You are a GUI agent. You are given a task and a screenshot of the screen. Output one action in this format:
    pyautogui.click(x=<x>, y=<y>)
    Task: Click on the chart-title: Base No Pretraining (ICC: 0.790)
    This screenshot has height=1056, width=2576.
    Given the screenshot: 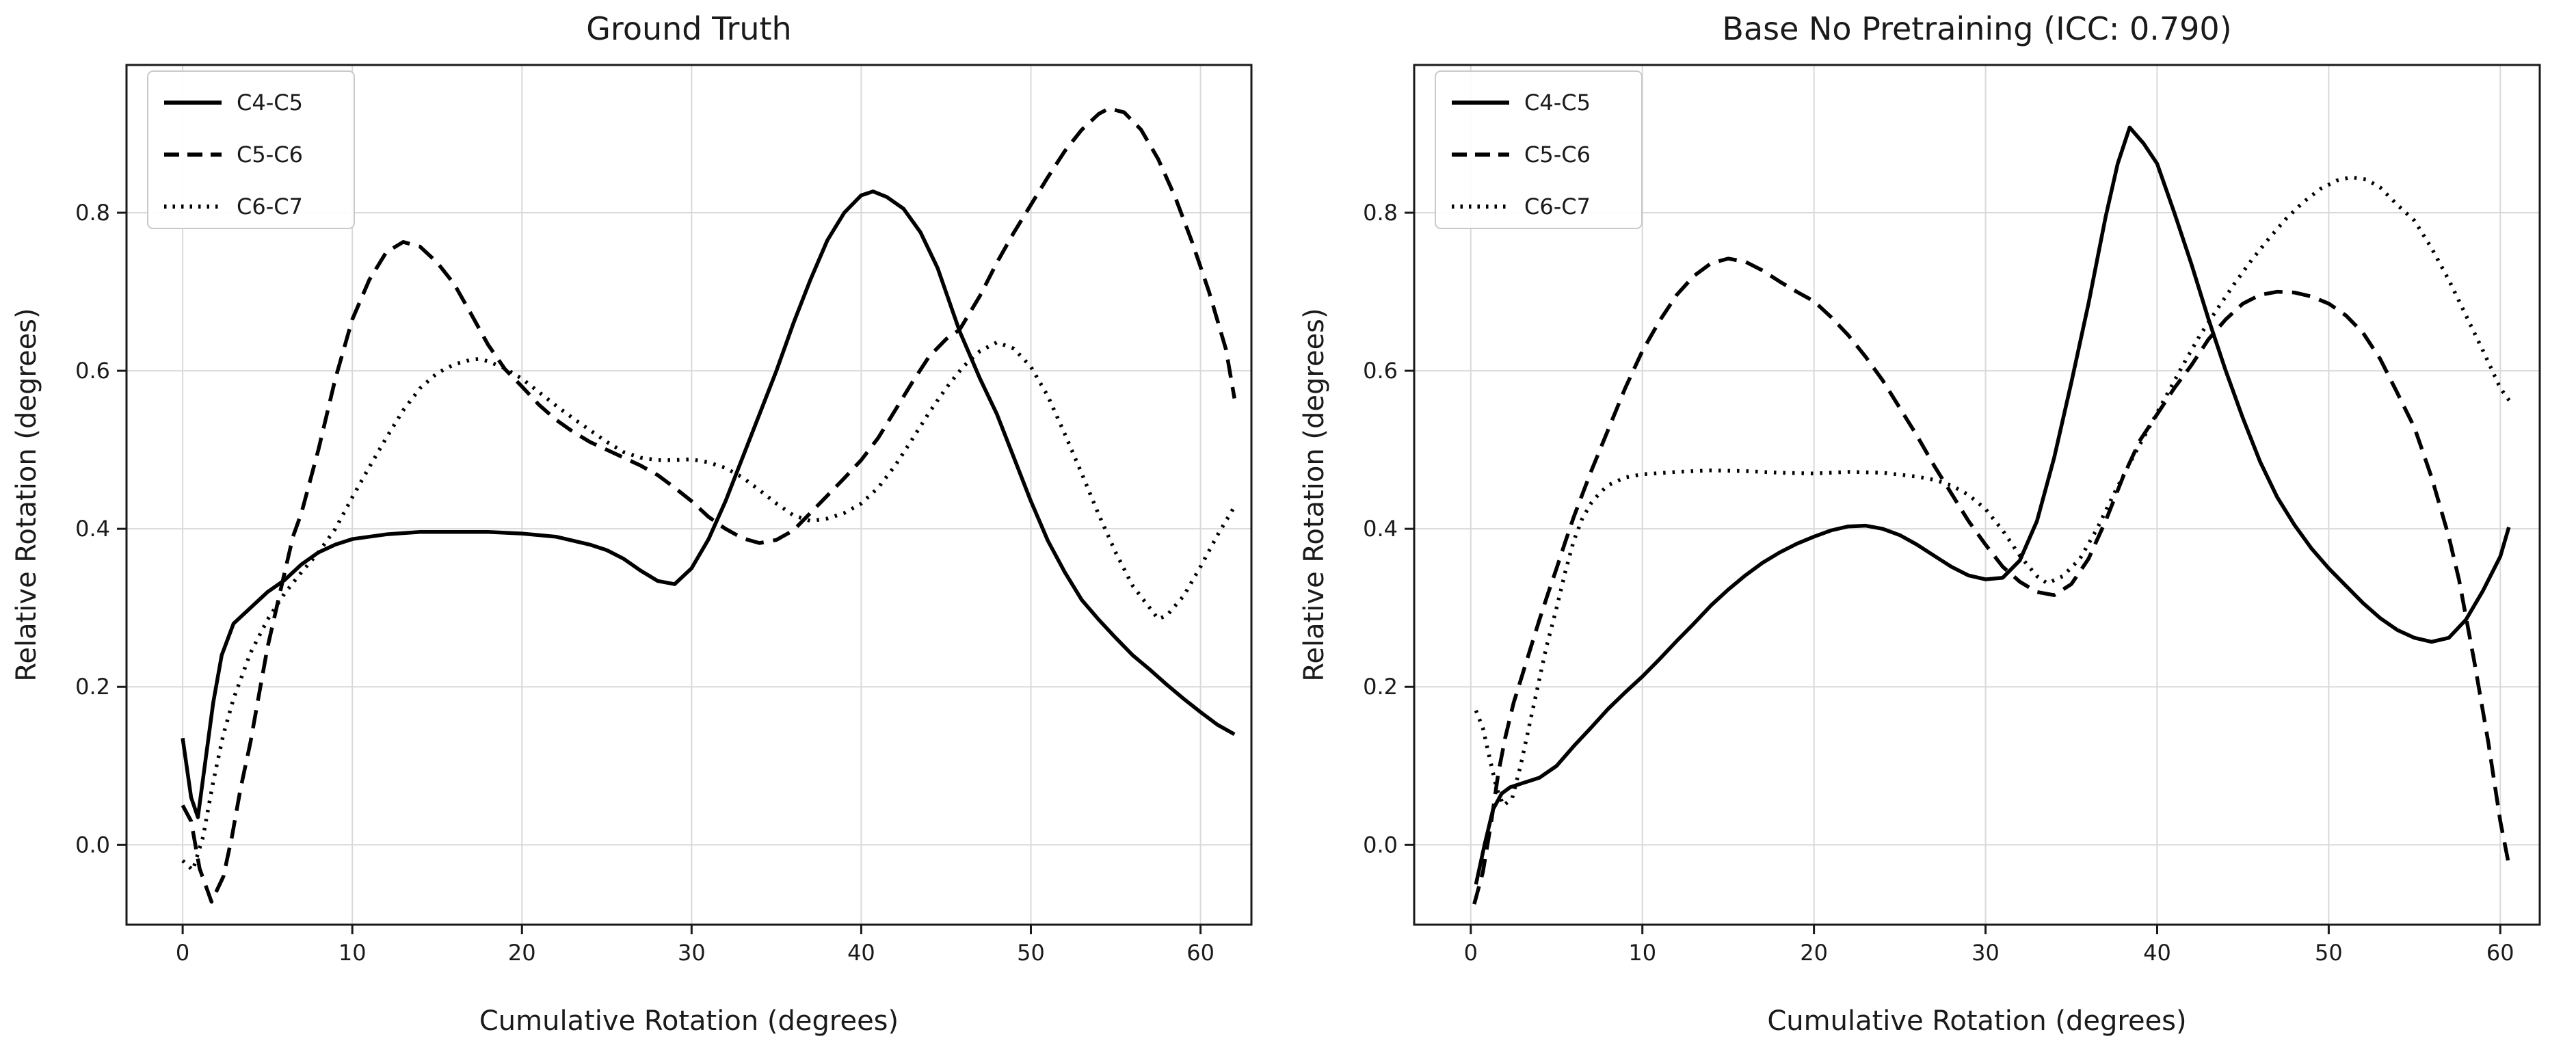 What is the action you would take?
    pyautogui.click(x=1976, y=28)
    